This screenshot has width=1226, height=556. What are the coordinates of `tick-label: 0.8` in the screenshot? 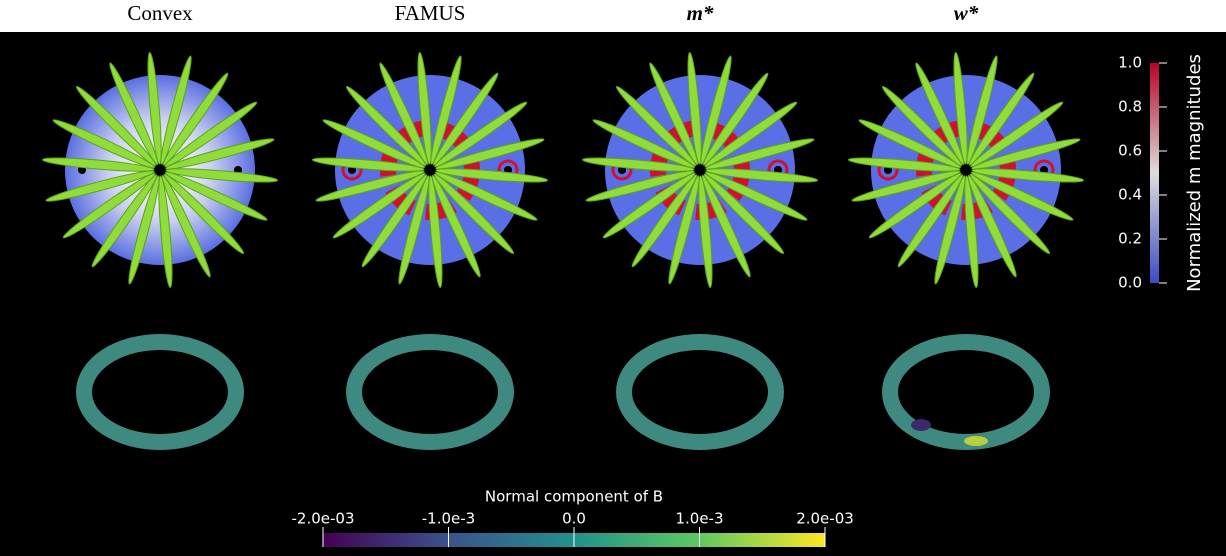 It's located at (1130, 107).